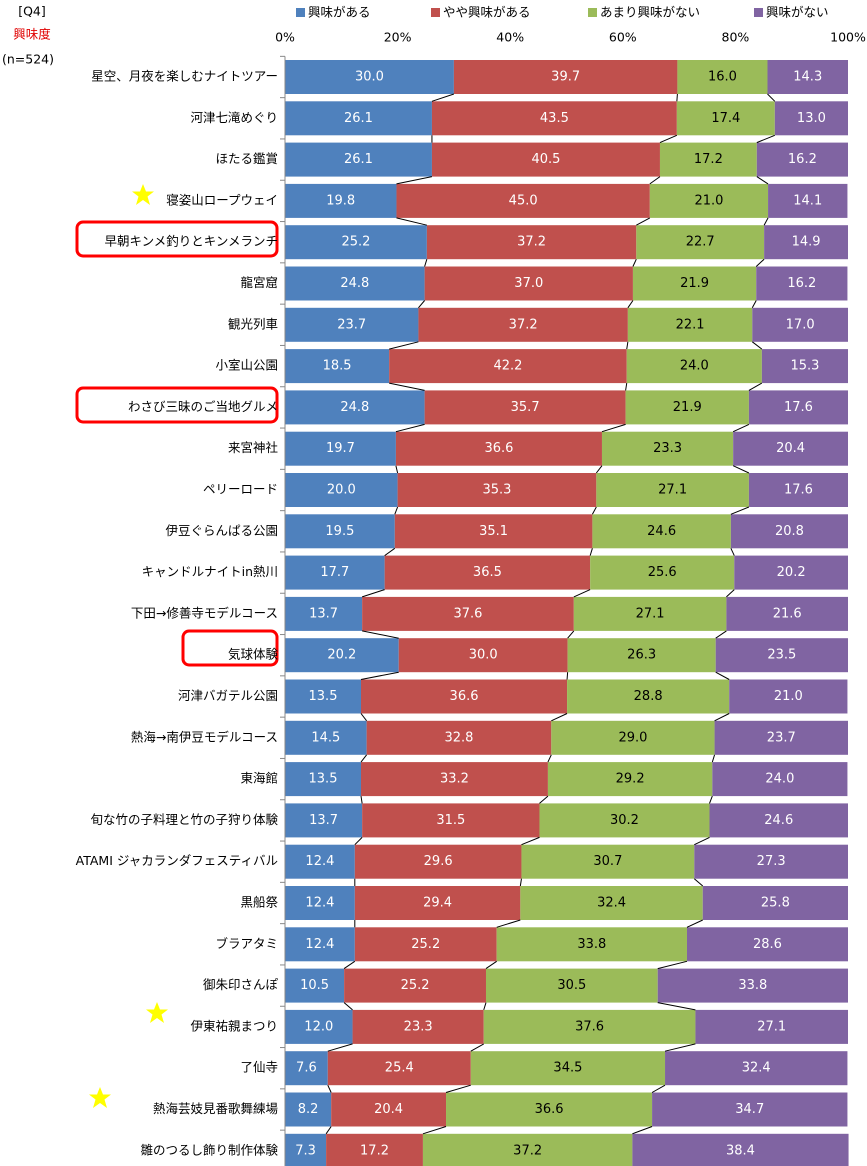 The height and width of the screenshot is (1166, 867). I want to click on value-label: 22.7, so click(700, 242).